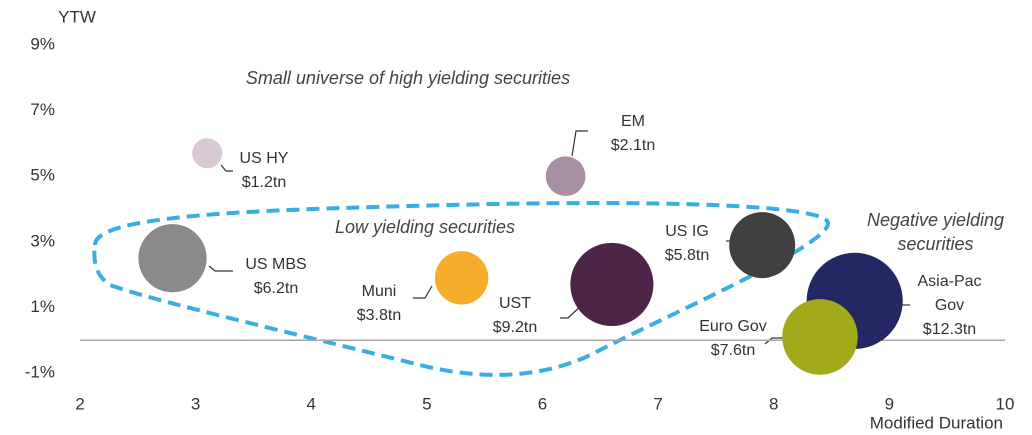 This screenshot has width=1032, height=435. Describe the element at coordinates (195, 403) in the screenshot. I see `x-tick-label: 3` at that location.